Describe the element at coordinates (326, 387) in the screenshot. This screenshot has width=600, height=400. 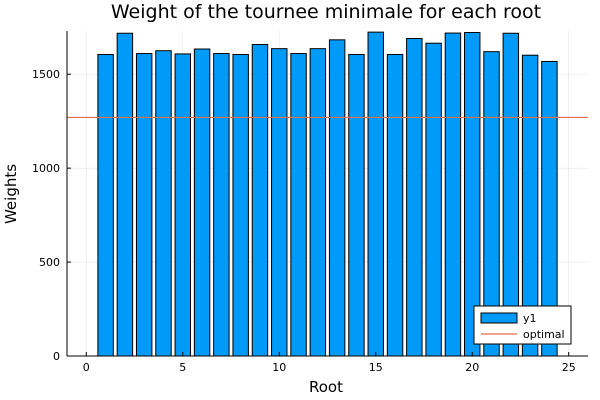
I see `x-axis-label: Root` at that location.